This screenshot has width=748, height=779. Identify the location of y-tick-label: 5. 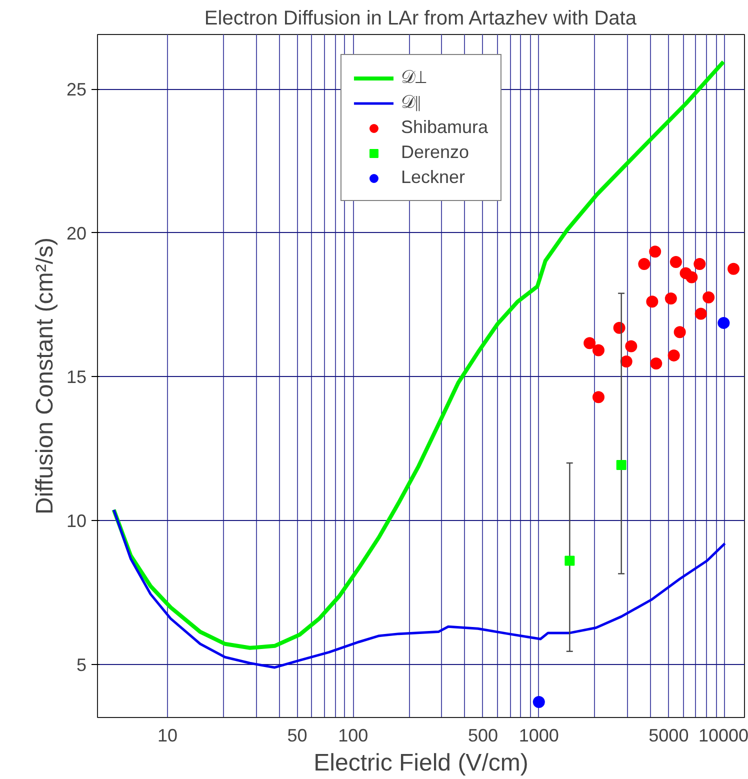
(81, 664).